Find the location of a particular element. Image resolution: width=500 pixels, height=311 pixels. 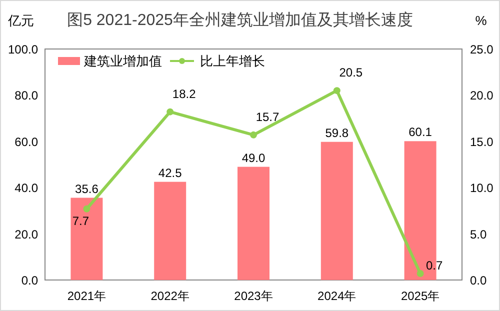

y-tick-label: 0.0 is located at coordinates (29, 281).